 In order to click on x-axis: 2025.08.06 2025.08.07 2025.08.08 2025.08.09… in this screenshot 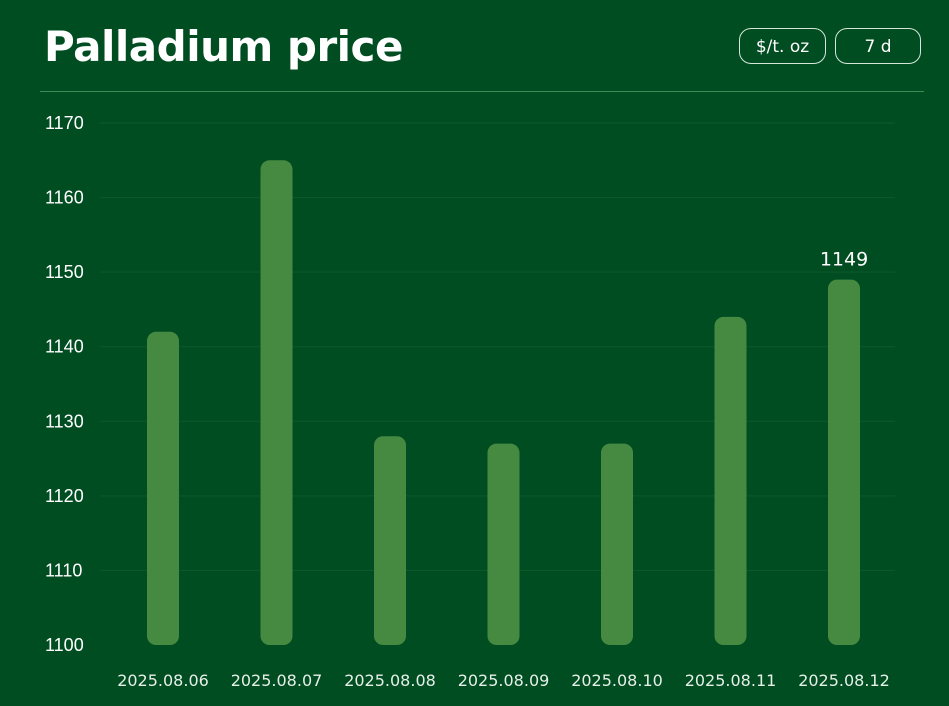, I will do `click(503, 680)`.